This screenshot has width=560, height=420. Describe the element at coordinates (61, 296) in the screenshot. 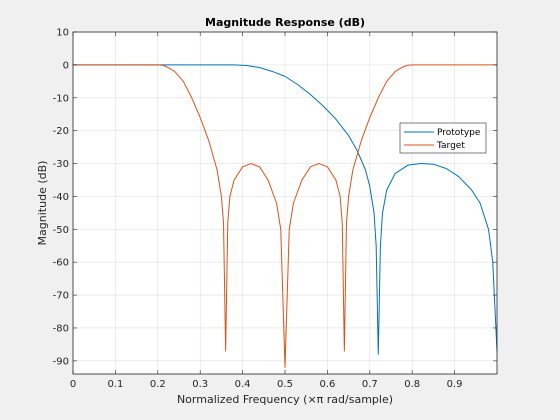

I see `y-tick-label: -70` at that location.